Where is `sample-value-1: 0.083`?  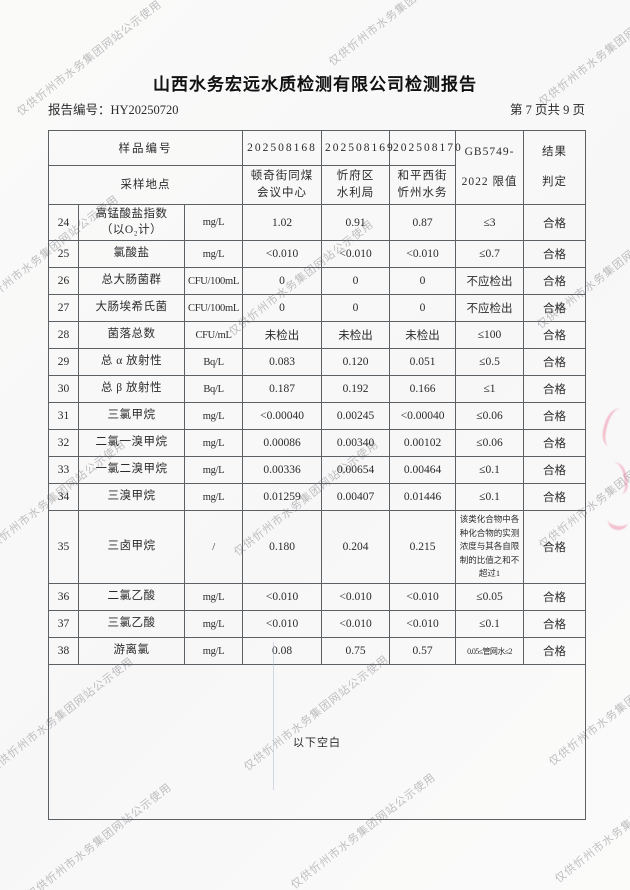 sample-value-1: 0.083 is located at coordinates (282, 362).